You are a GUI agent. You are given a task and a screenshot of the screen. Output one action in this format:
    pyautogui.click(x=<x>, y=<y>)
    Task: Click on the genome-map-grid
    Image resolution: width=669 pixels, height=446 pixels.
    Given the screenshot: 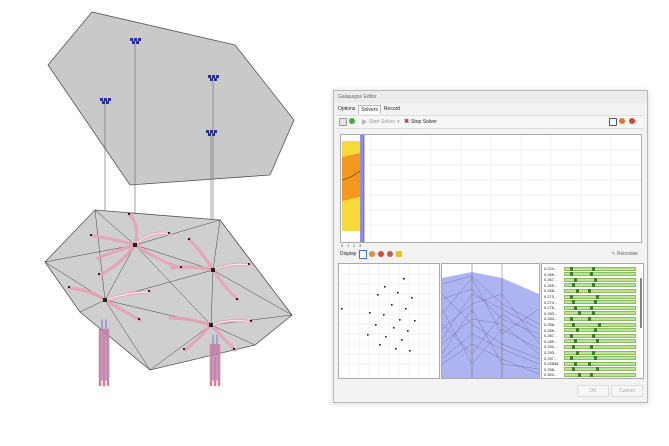 What is the action you would take?
    pyautogui.click(x=389, y=321)
    